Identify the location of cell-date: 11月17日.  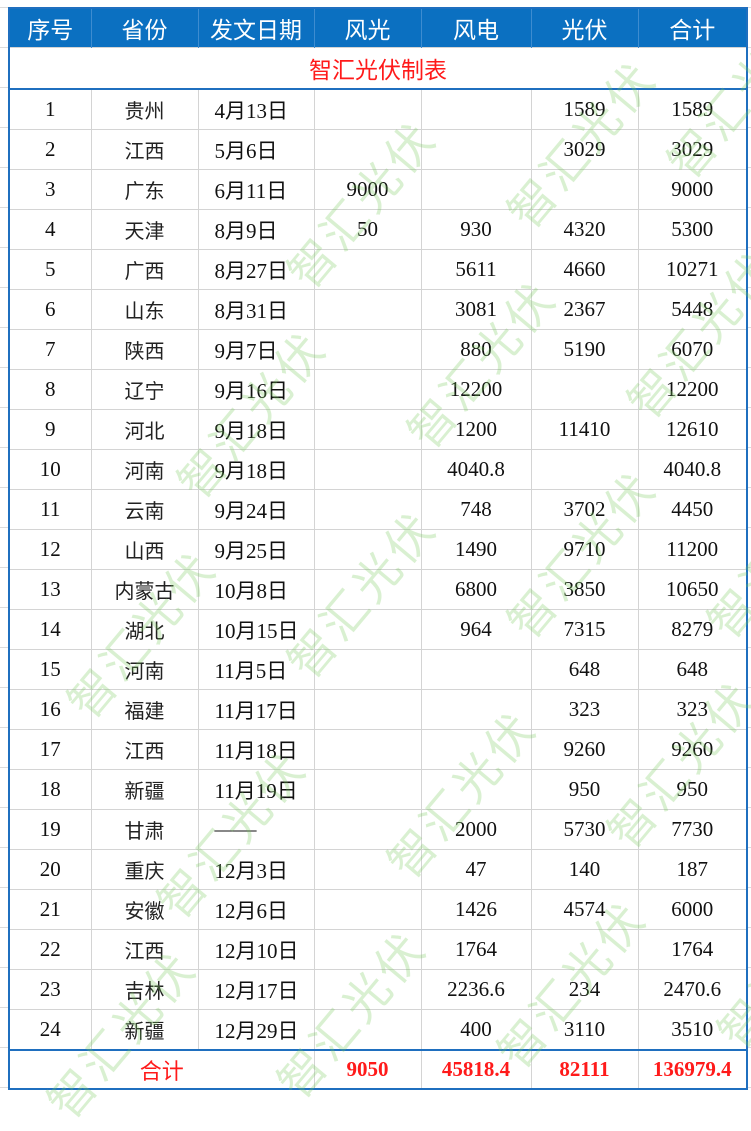
(256, 709).